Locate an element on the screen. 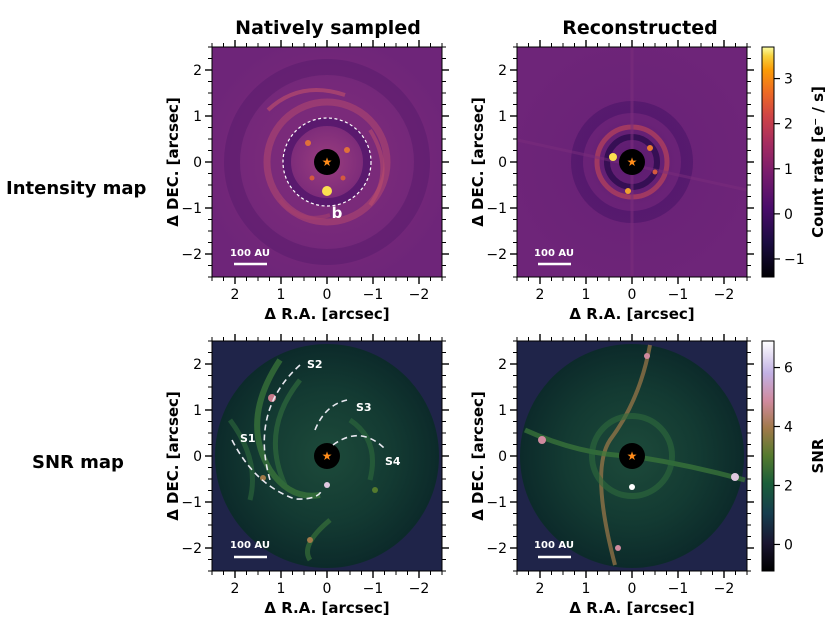 This screenshot has height=623, width=830. spiral-s1 is located at coordinates (277, 469).